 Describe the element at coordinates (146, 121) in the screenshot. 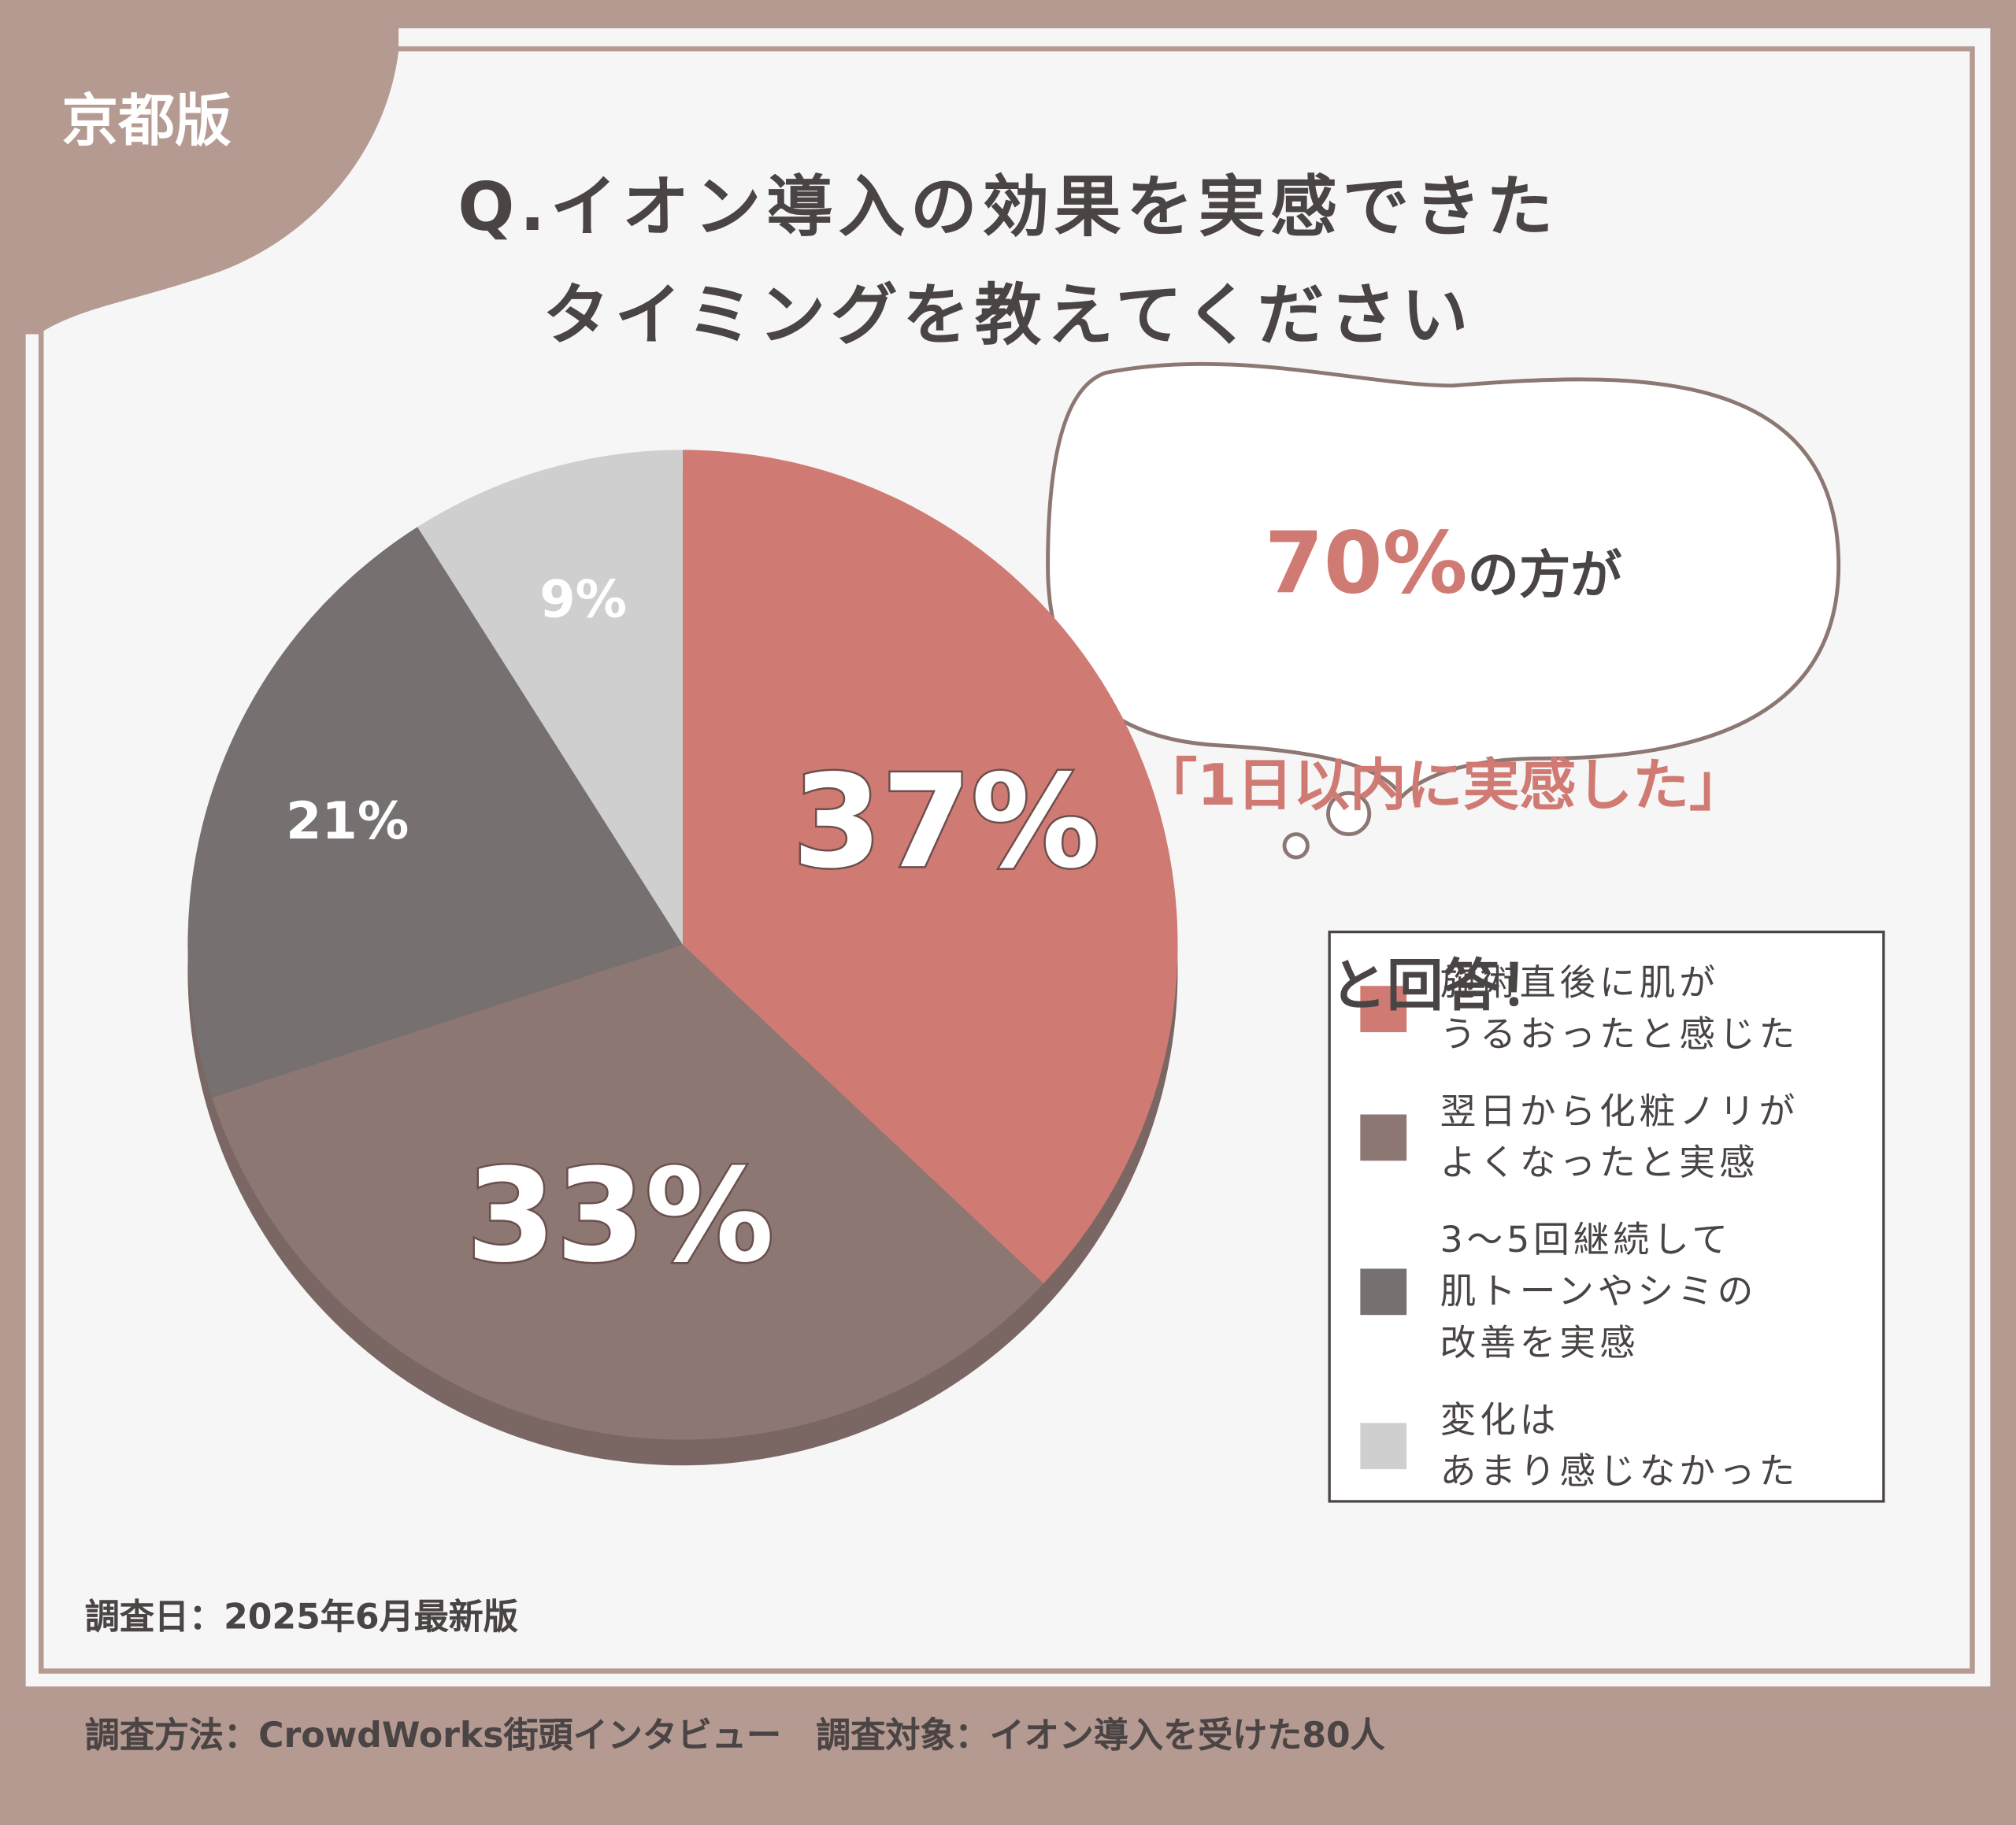

I see `badge: 京都版` at that location.